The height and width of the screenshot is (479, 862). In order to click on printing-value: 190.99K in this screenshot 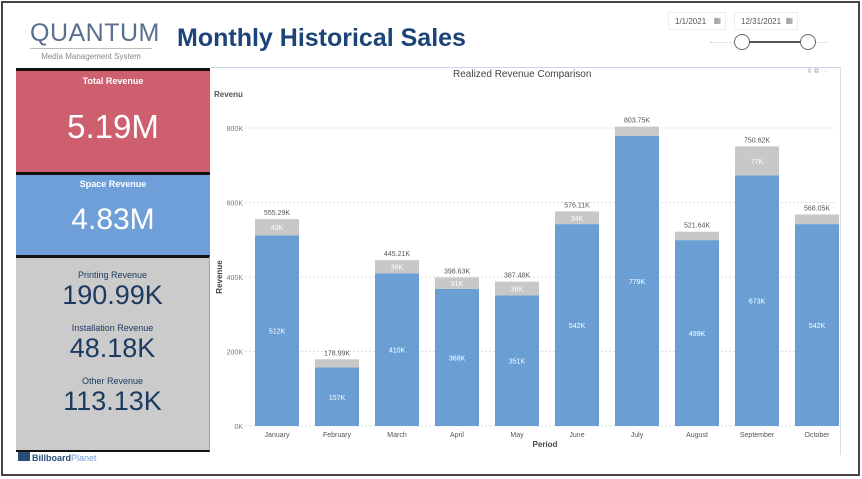, I will do `click(112, 295)`.